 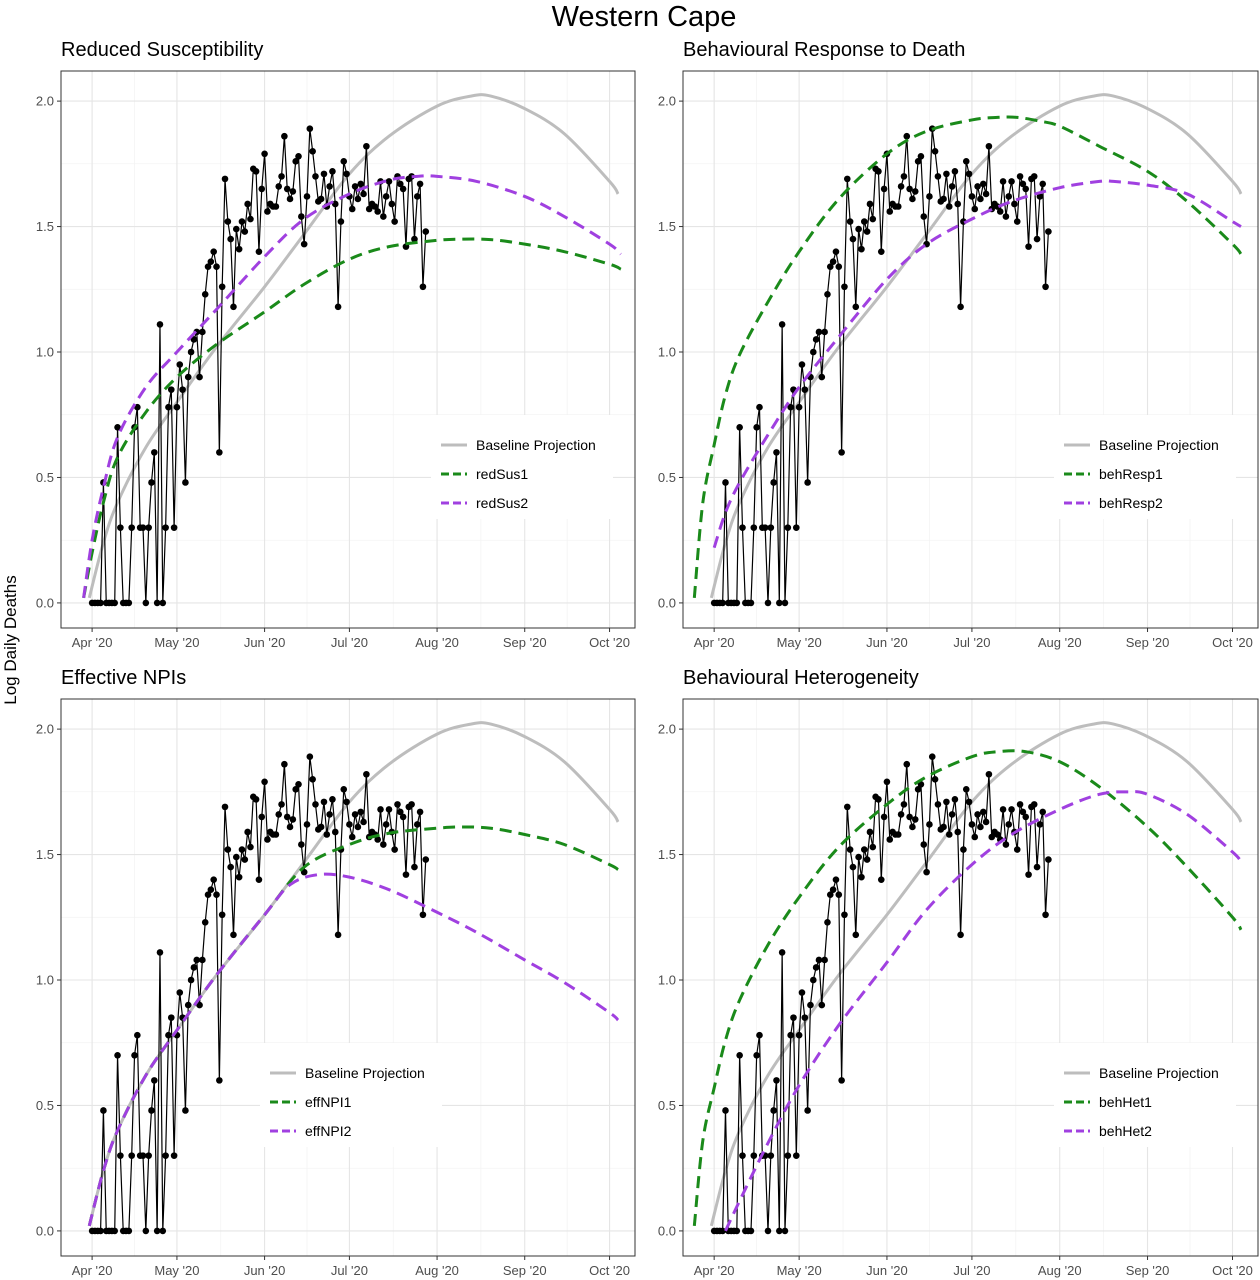 What do you see at coordinates (45, 477) in the screenshot?
I see `y-tick-label: 0.5` at bounding box center [45, 477].